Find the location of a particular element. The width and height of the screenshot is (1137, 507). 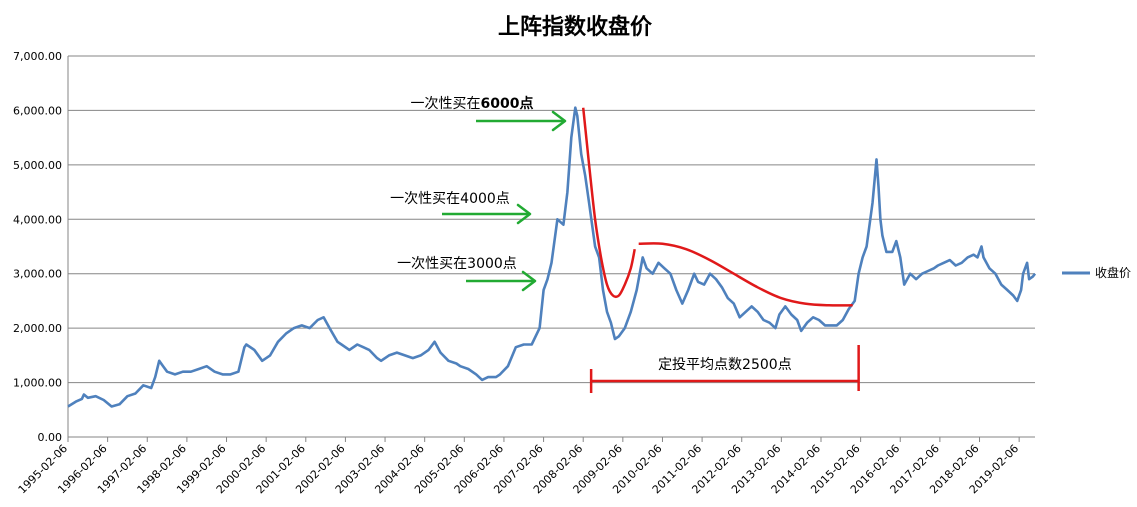

annotation-text: 一次性买在4000点 is located at coordinates (450, 199).